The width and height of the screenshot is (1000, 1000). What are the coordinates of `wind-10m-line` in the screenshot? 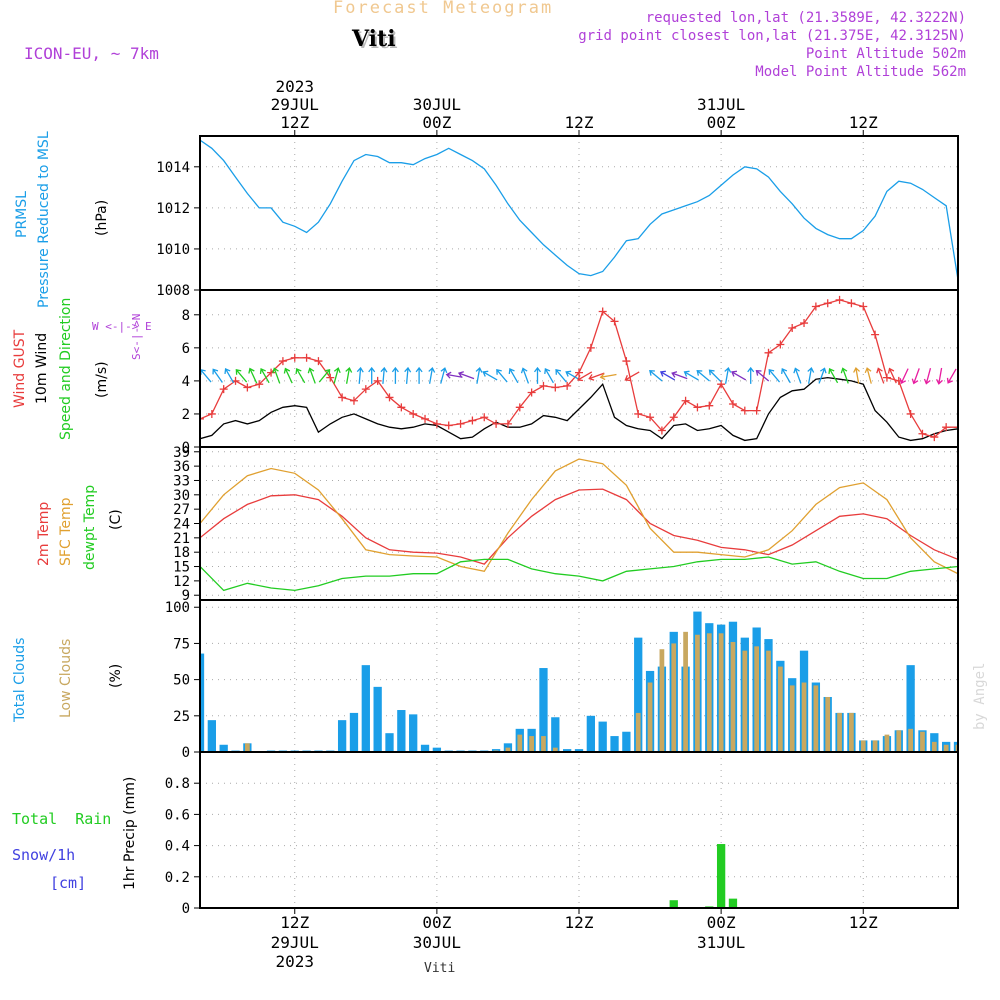 It's located at (579, 409).